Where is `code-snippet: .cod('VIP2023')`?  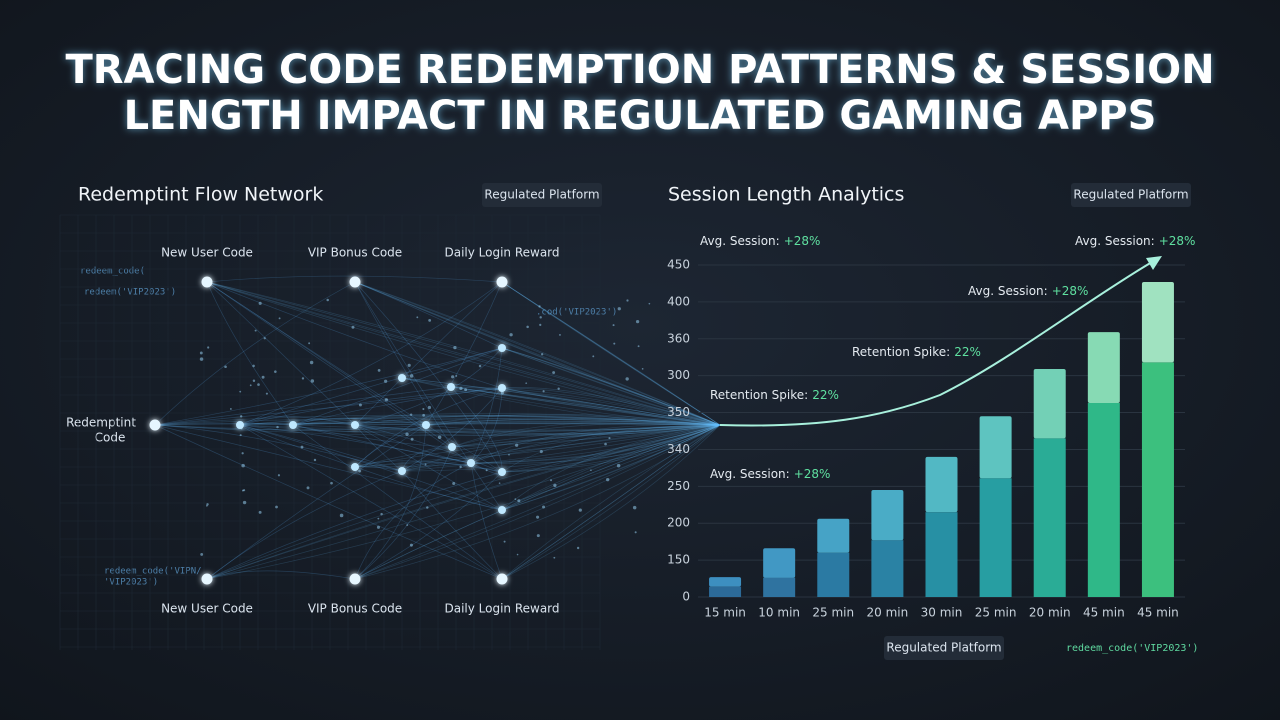
code-snippet: .cod('VIP2023') is located at coordinates (576, 313).